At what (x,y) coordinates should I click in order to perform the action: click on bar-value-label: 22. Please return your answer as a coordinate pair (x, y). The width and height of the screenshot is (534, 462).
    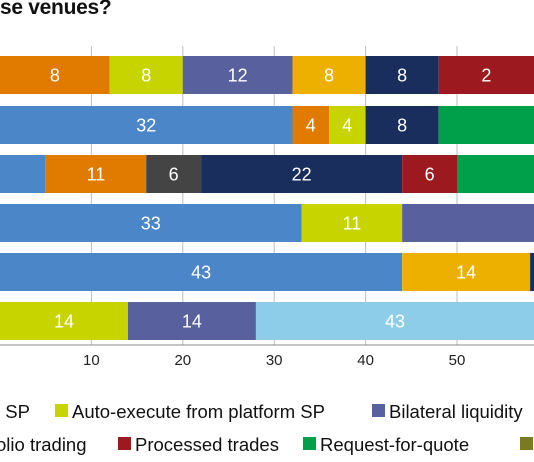
    Looking at the image, I should click on (302, 175).